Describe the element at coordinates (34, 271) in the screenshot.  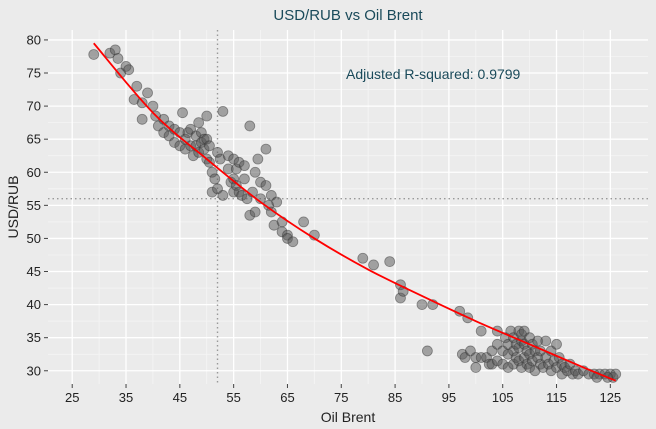
I see `y-tick-label: 45` at that location.